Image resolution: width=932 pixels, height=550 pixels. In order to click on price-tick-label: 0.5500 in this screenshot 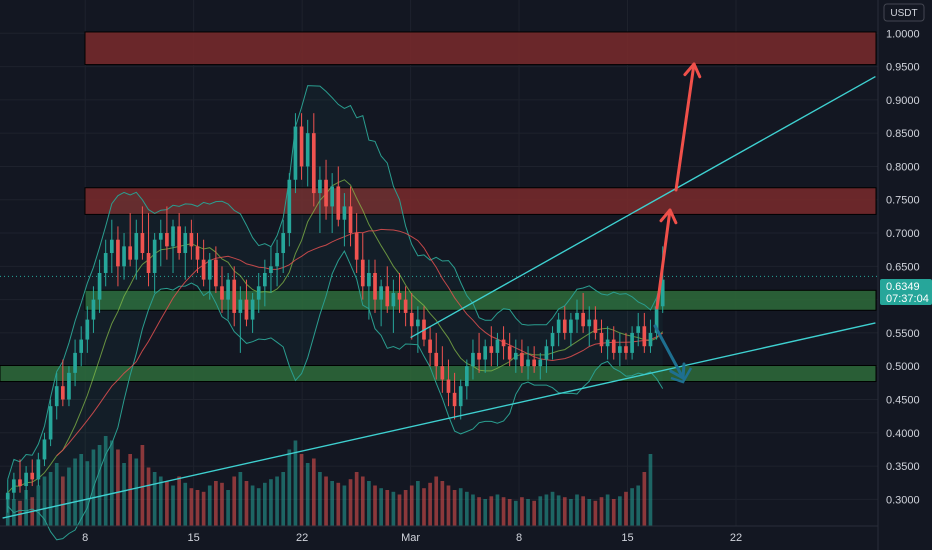, I will do `click(903, 334)`.